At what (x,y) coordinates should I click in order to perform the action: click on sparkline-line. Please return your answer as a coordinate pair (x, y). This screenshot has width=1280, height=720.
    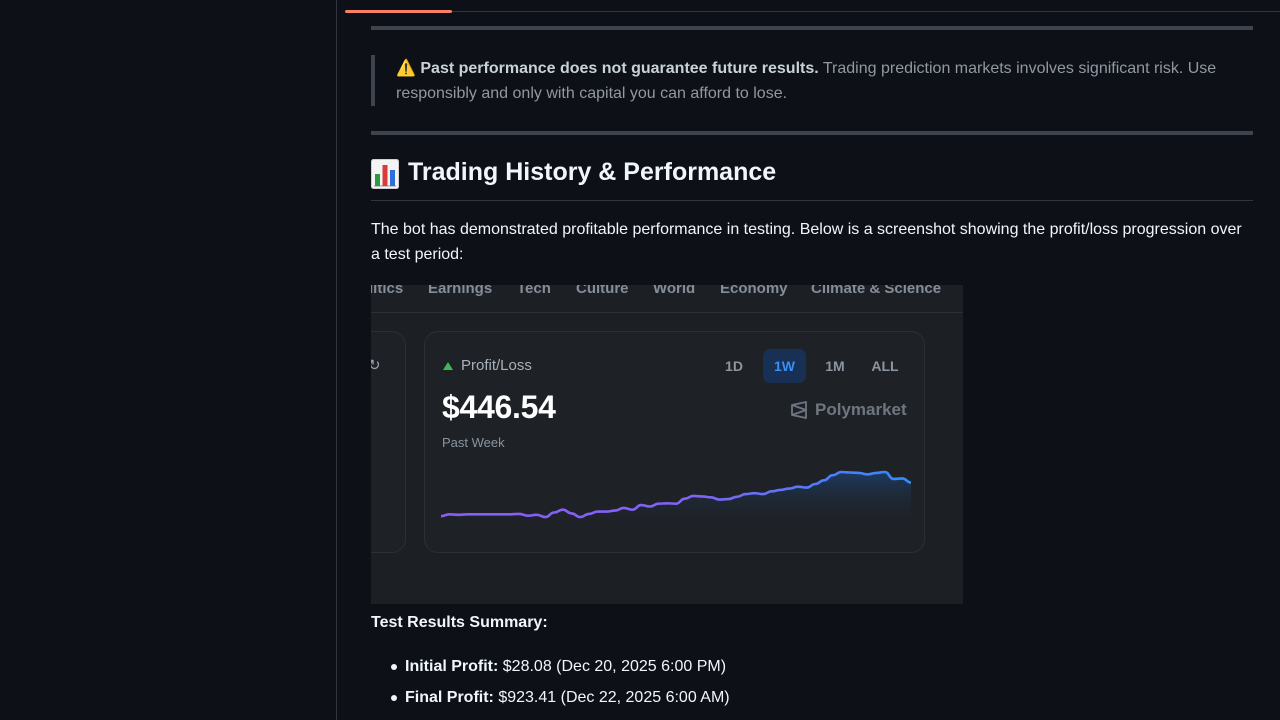
    Looking at the image, I should click on (676, 494).